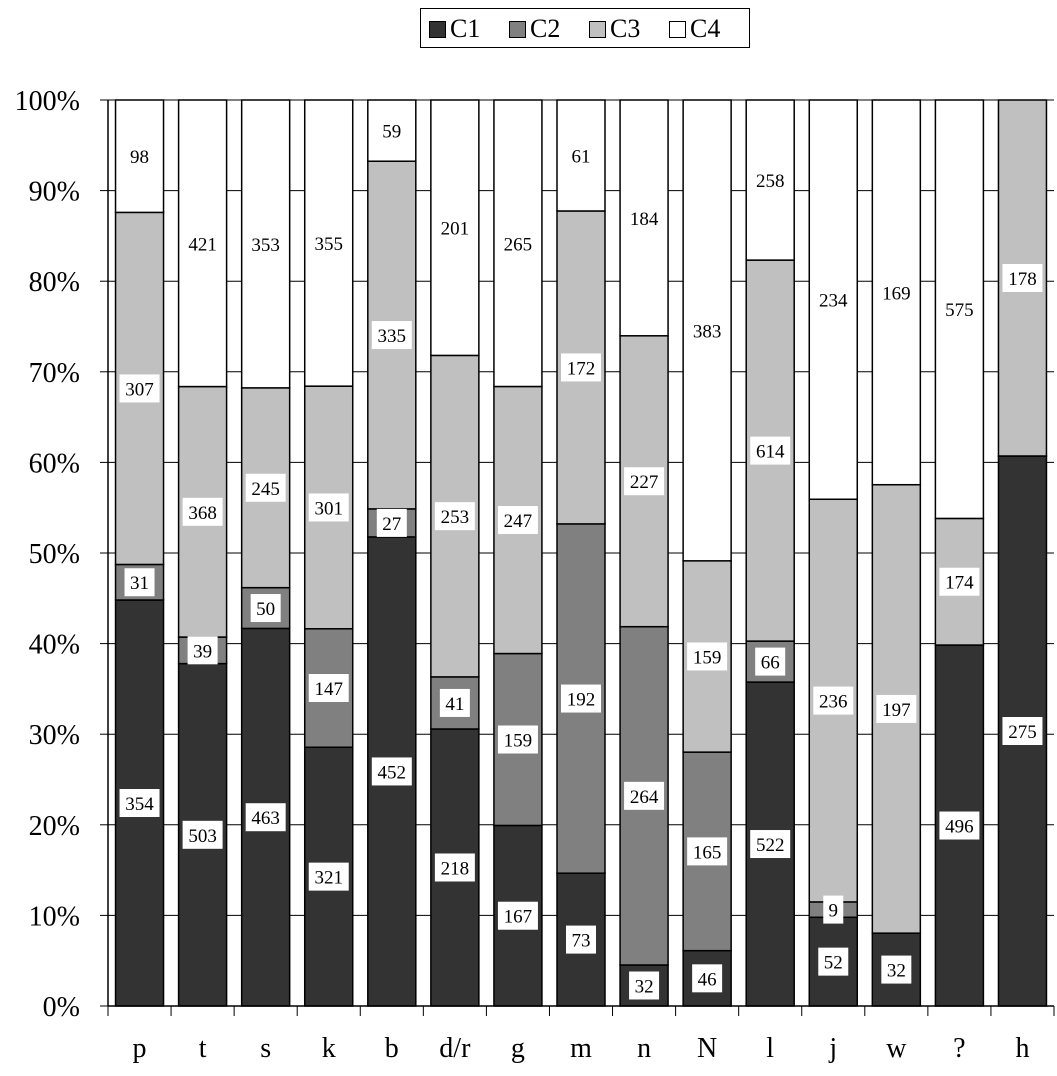  What do you see at coordinates (707, 331) in the screenshot?
I see `data-label: 383` at bounding box center [707, 331].